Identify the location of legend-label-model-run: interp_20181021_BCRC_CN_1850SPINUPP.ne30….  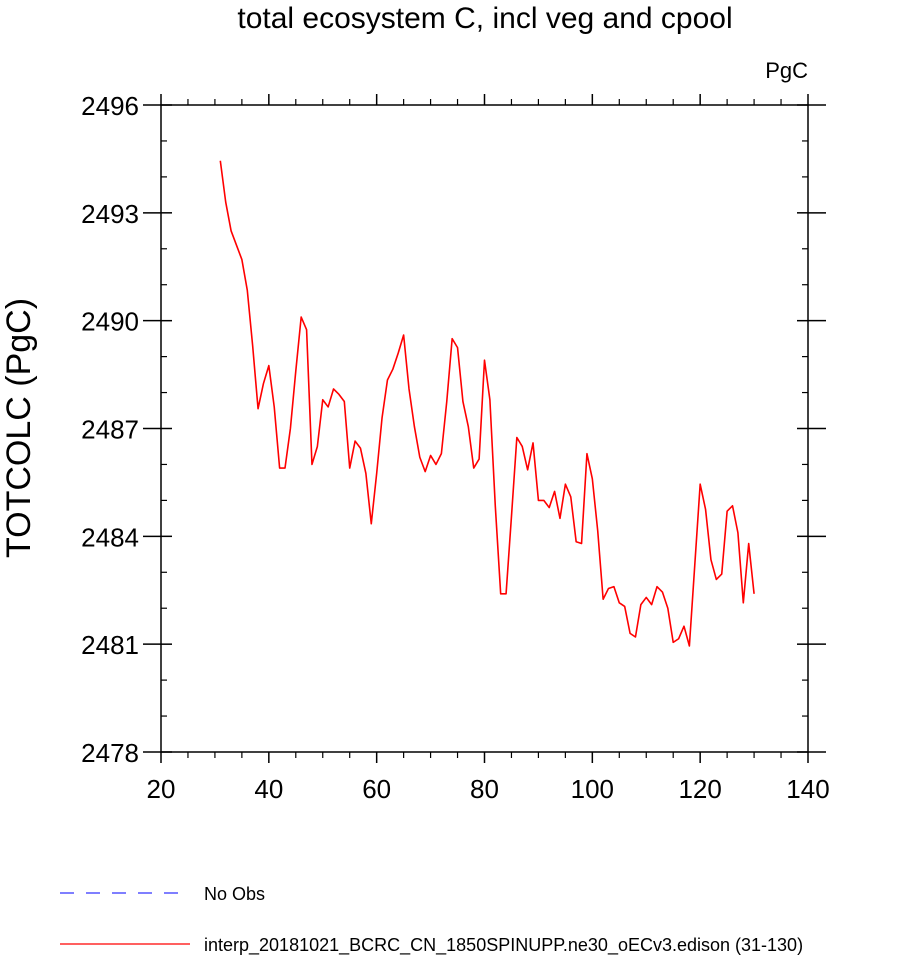
(503, 945).